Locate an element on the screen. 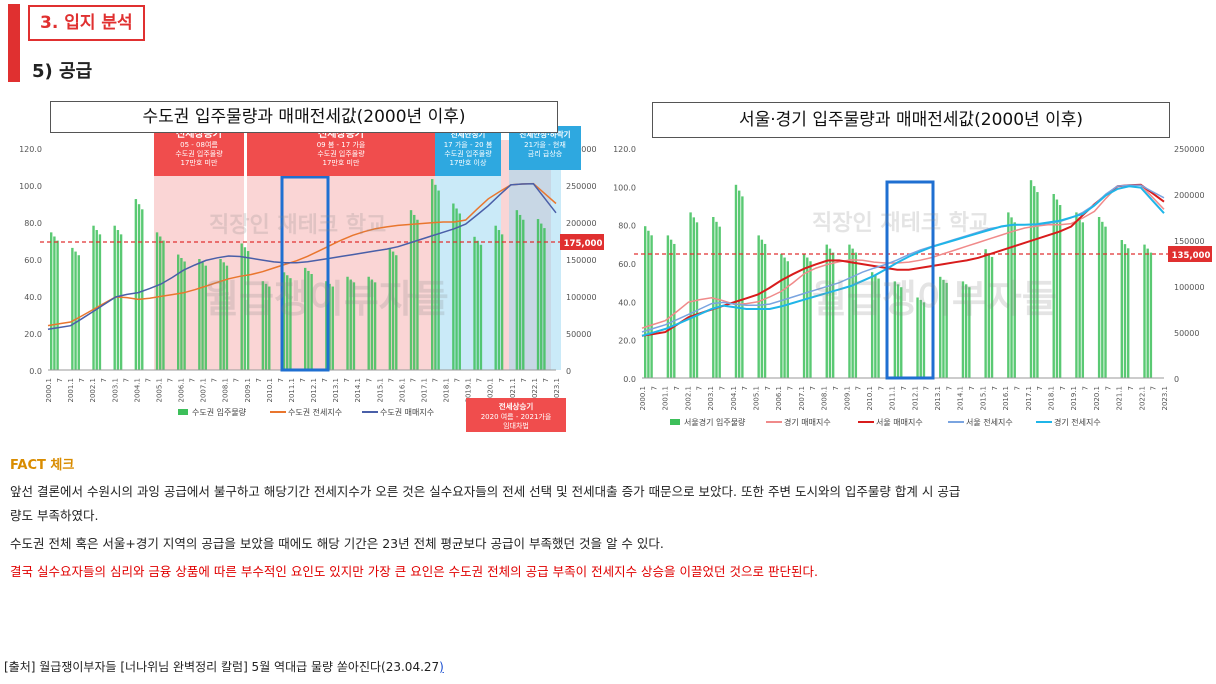 Image resolution: width=1216 pixels, height=684 pixels. x-axis-tick: 2012.1 is located at coordinates (915, 398).